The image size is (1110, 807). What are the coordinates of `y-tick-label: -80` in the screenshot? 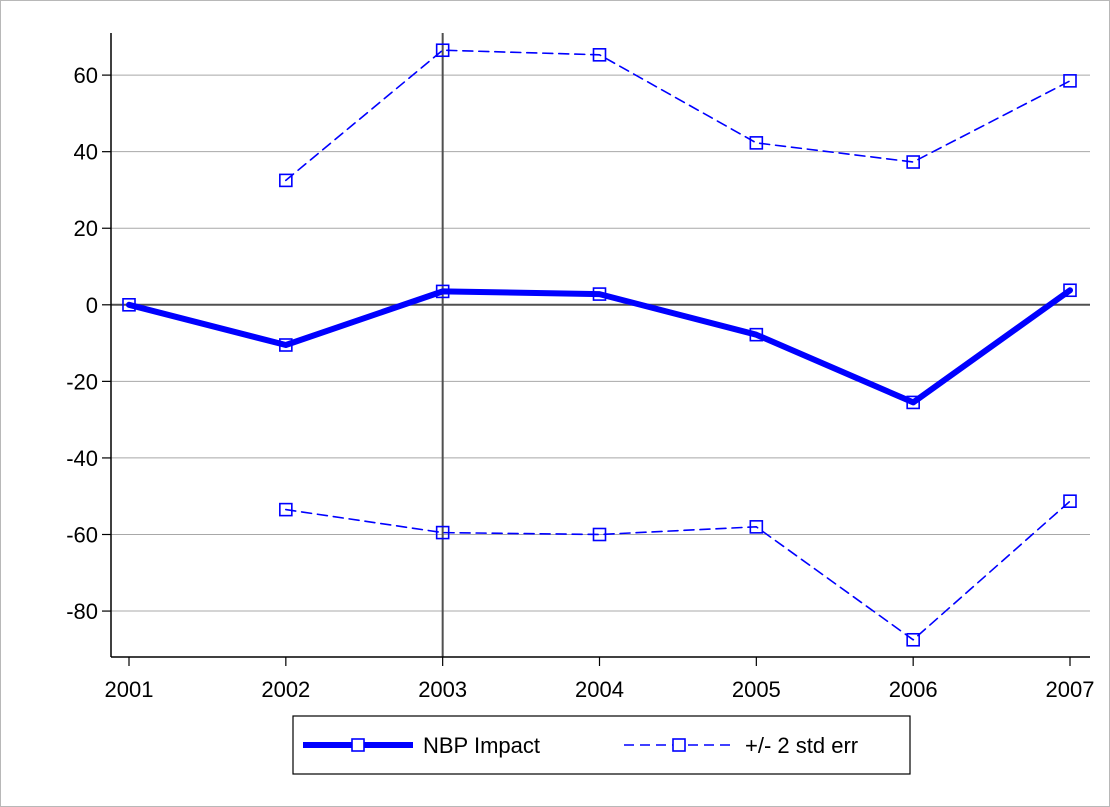 It's located at (82, 611).